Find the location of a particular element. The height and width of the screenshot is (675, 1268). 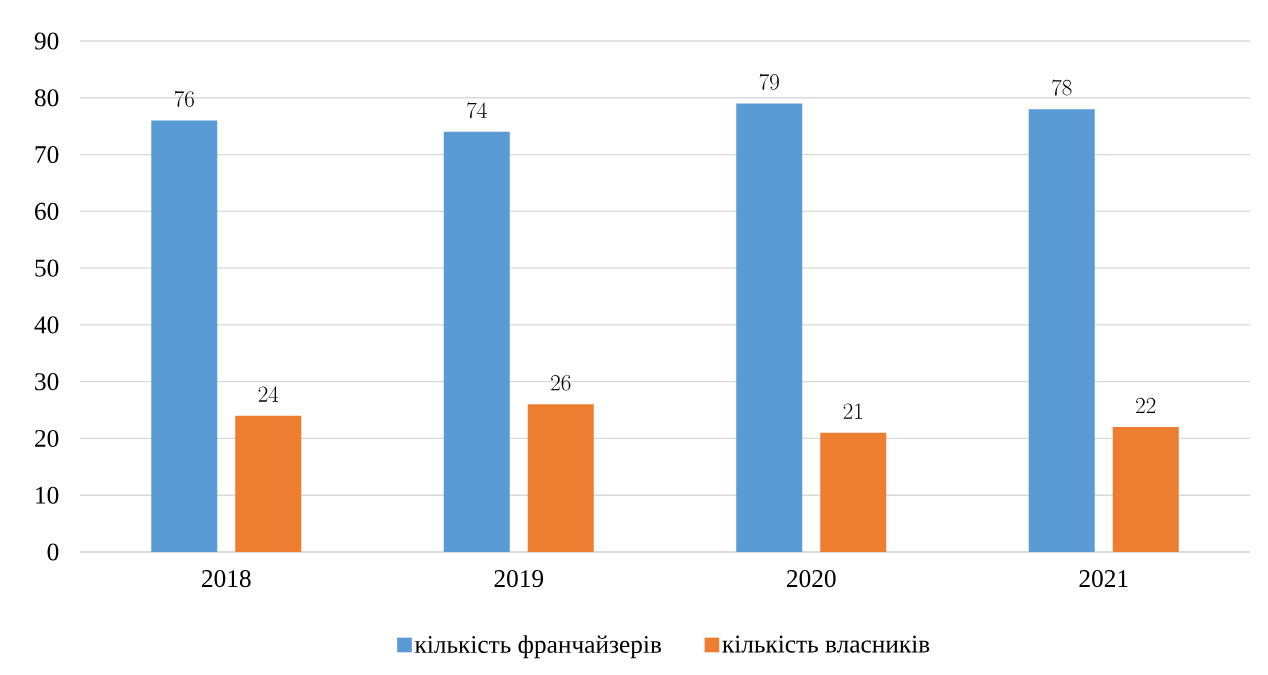

data-label: 21 is located at coordinates (853, 411).